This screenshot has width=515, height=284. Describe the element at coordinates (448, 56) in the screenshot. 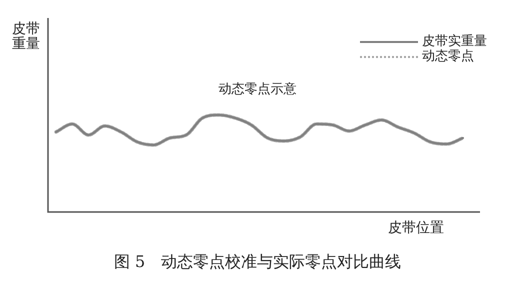

I see `legend-label: 动态零点` at that location.